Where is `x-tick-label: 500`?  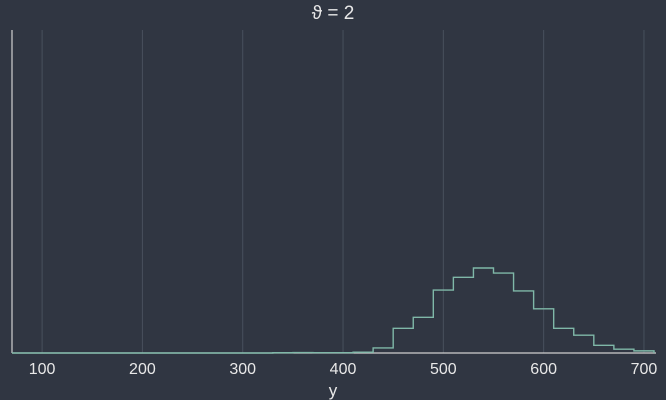
x-tick-label: 500 is located at coordinates (443, 369).